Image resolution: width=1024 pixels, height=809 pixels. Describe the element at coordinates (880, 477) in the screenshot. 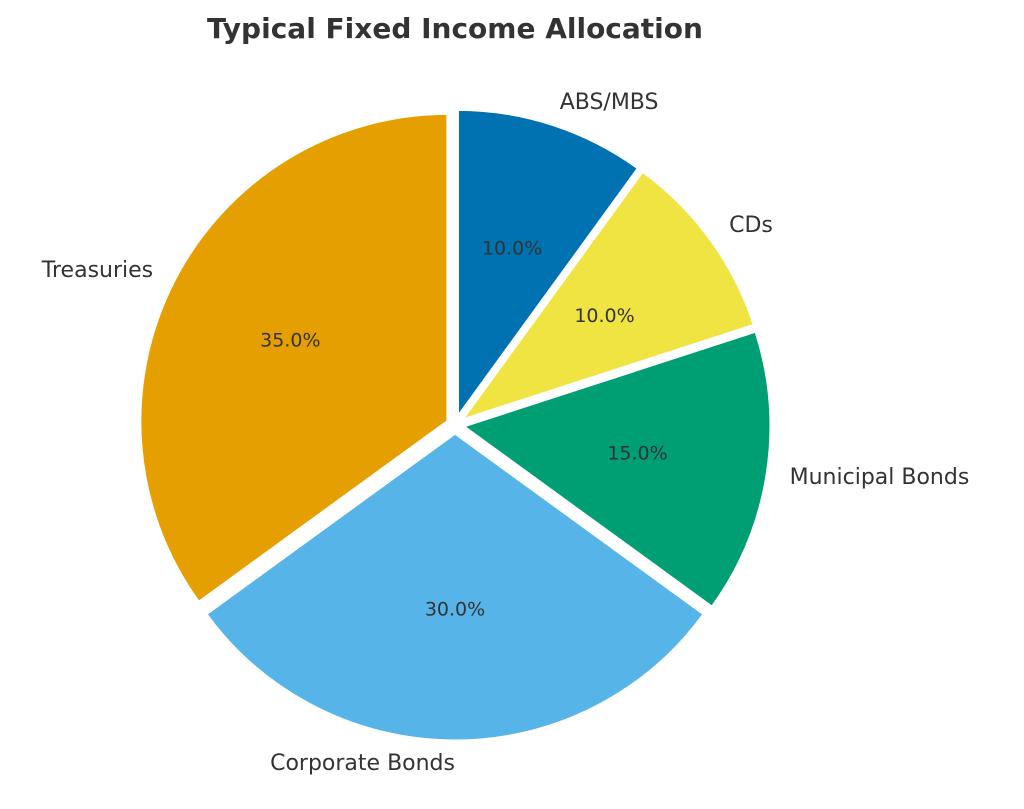

I see `slice-label: Municipal Bonds` at that location.